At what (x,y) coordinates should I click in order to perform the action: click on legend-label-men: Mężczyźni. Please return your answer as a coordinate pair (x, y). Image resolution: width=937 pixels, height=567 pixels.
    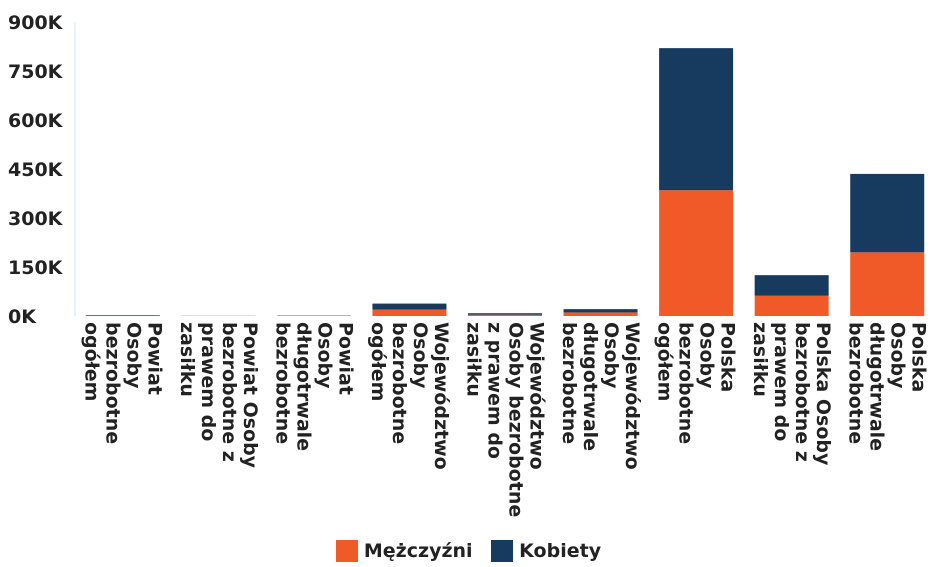
    Looking at the image, I should click on (418, 551).